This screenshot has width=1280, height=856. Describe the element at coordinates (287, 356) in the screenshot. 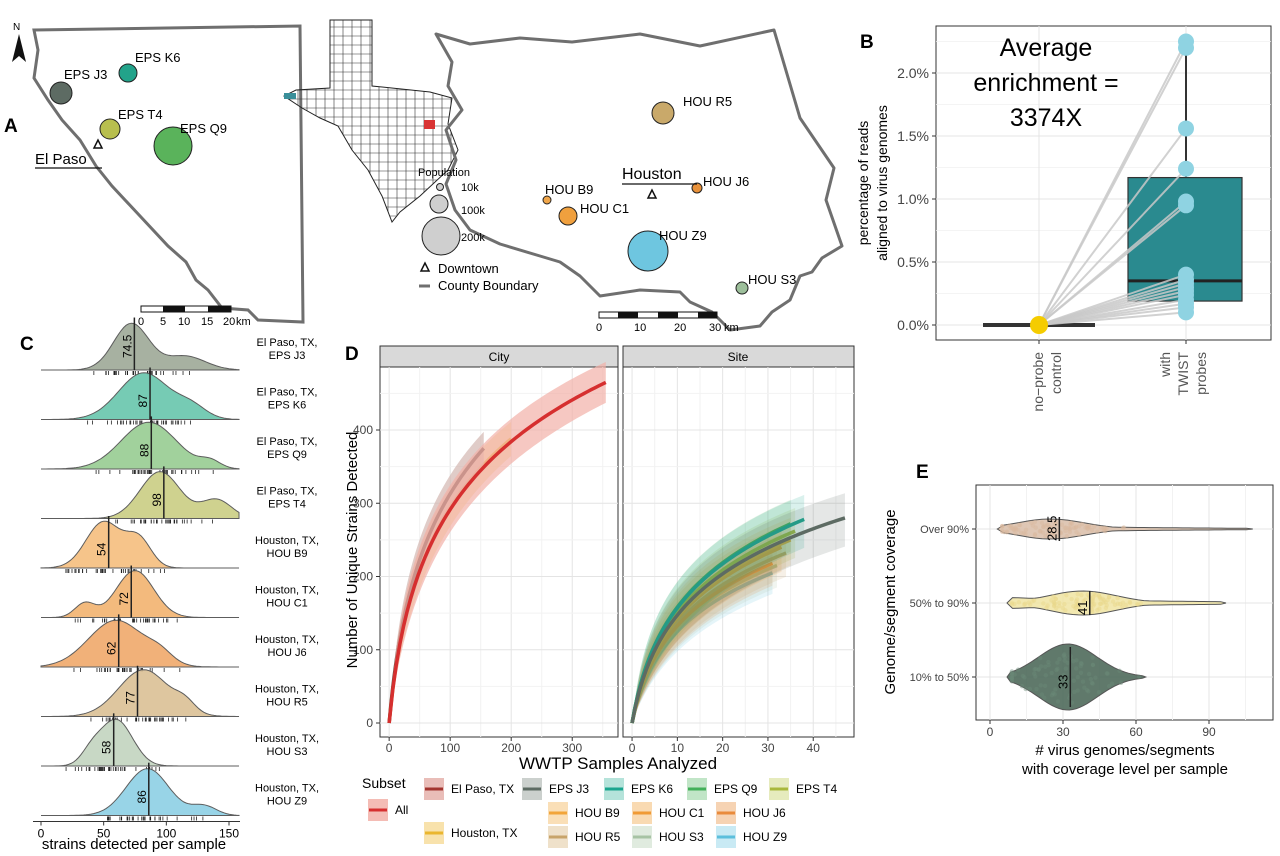

I see `density-row-label-line-2: EPS J3` at that location.